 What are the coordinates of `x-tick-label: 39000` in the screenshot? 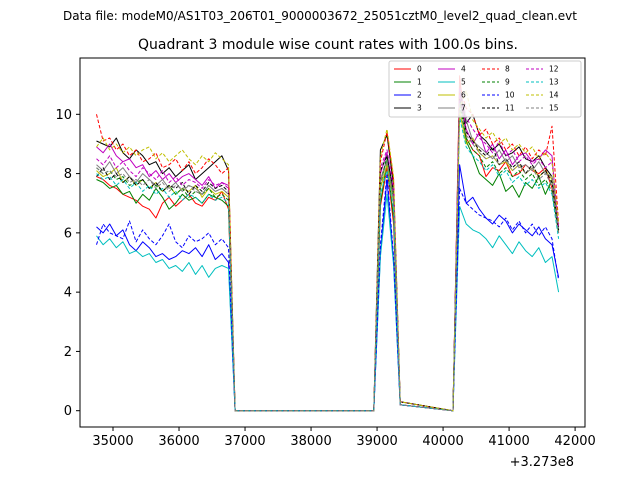 It's located at (376, 441).